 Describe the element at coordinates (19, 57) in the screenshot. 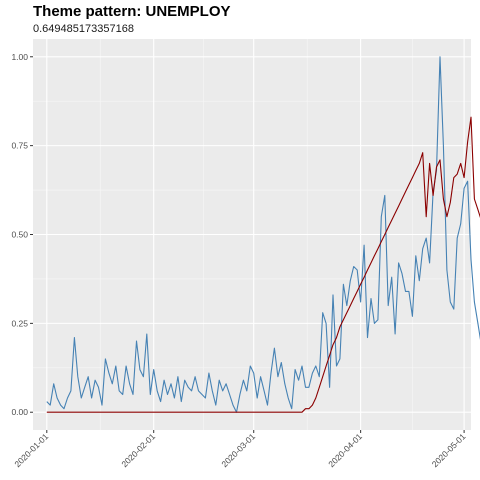

I see `y-tick-label: 1.00` at that location.